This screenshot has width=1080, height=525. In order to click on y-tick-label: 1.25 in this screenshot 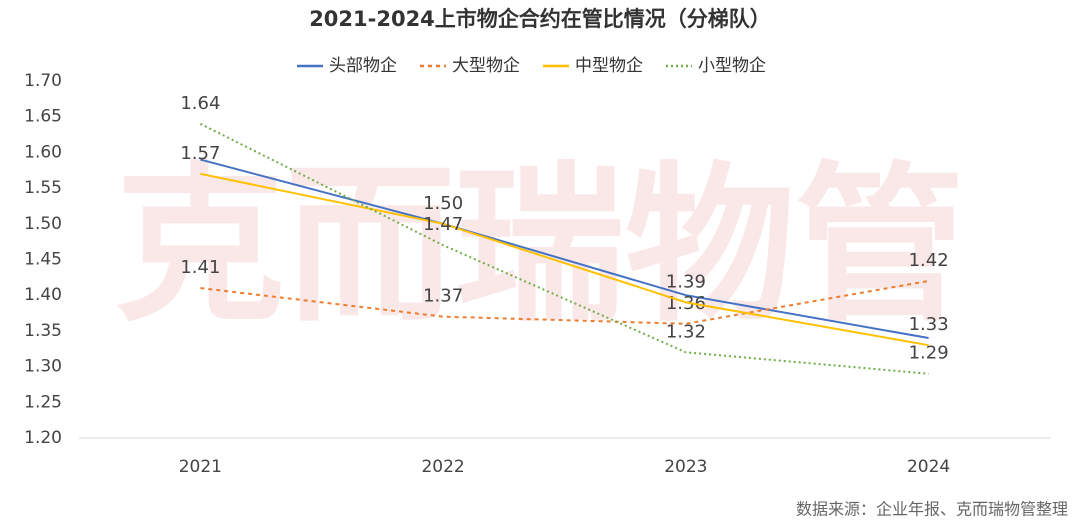, I will do `click(43, 402)`.